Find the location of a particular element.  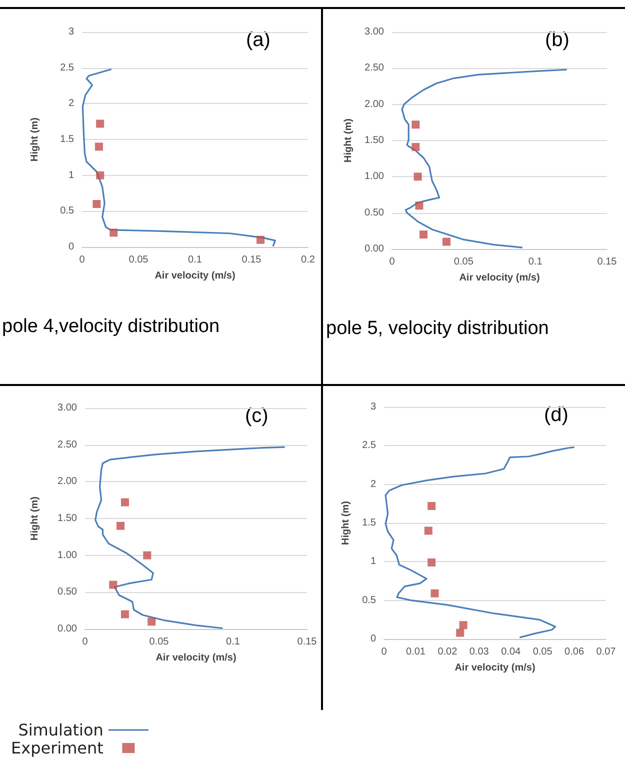

y-tick-label: 0 is located at coordinates (71, 247).